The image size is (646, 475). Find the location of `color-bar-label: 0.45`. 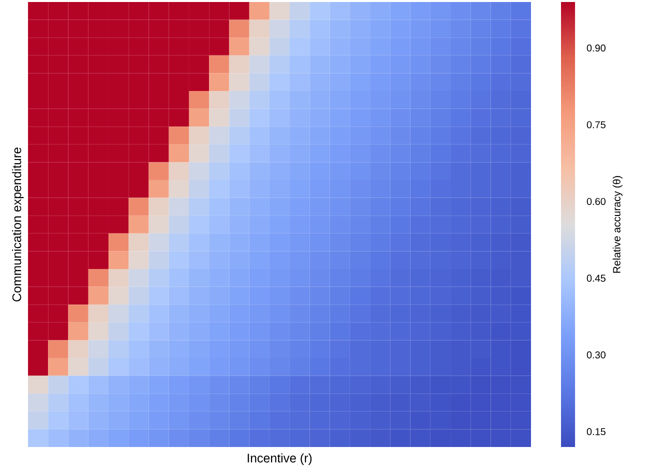

color-bar-label: 0.45 is located at coordinates (596, 278).